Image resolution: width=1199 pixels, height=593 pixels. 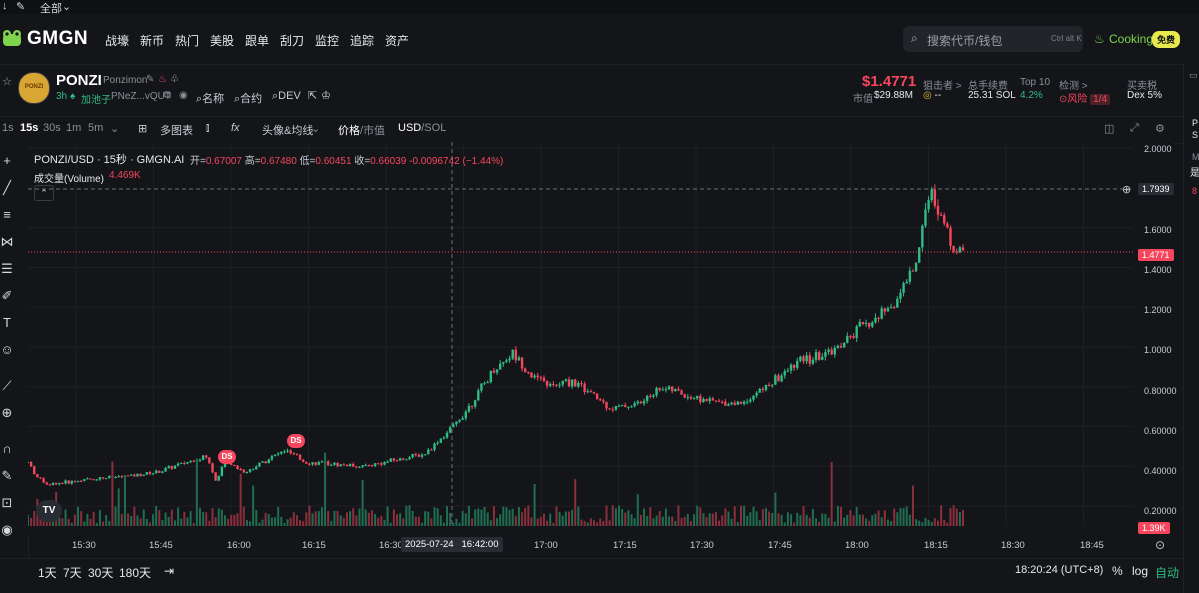 What do you see at coordinates (7, 448) in the screenshot?
I see `magnet-icon: ∩` at bounding box center [7, 448].